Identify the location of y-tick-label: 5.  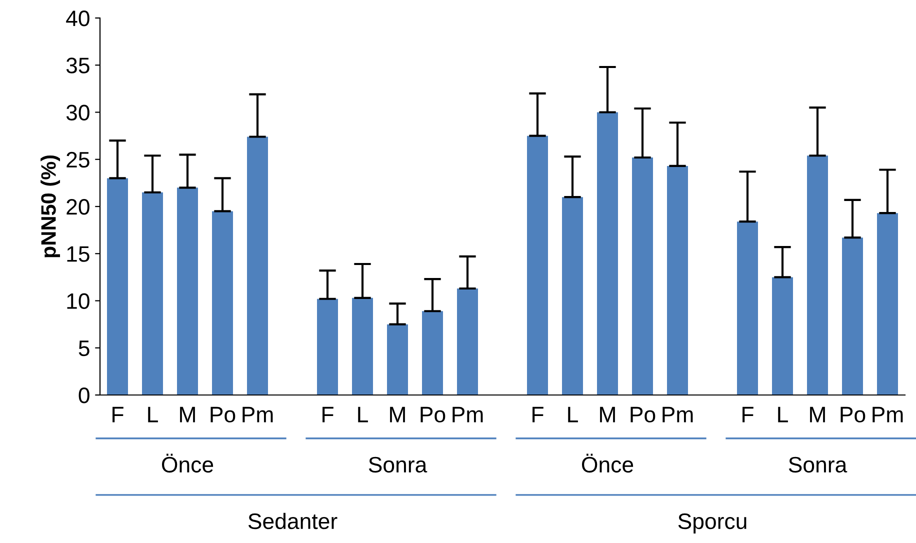
(84, 348).